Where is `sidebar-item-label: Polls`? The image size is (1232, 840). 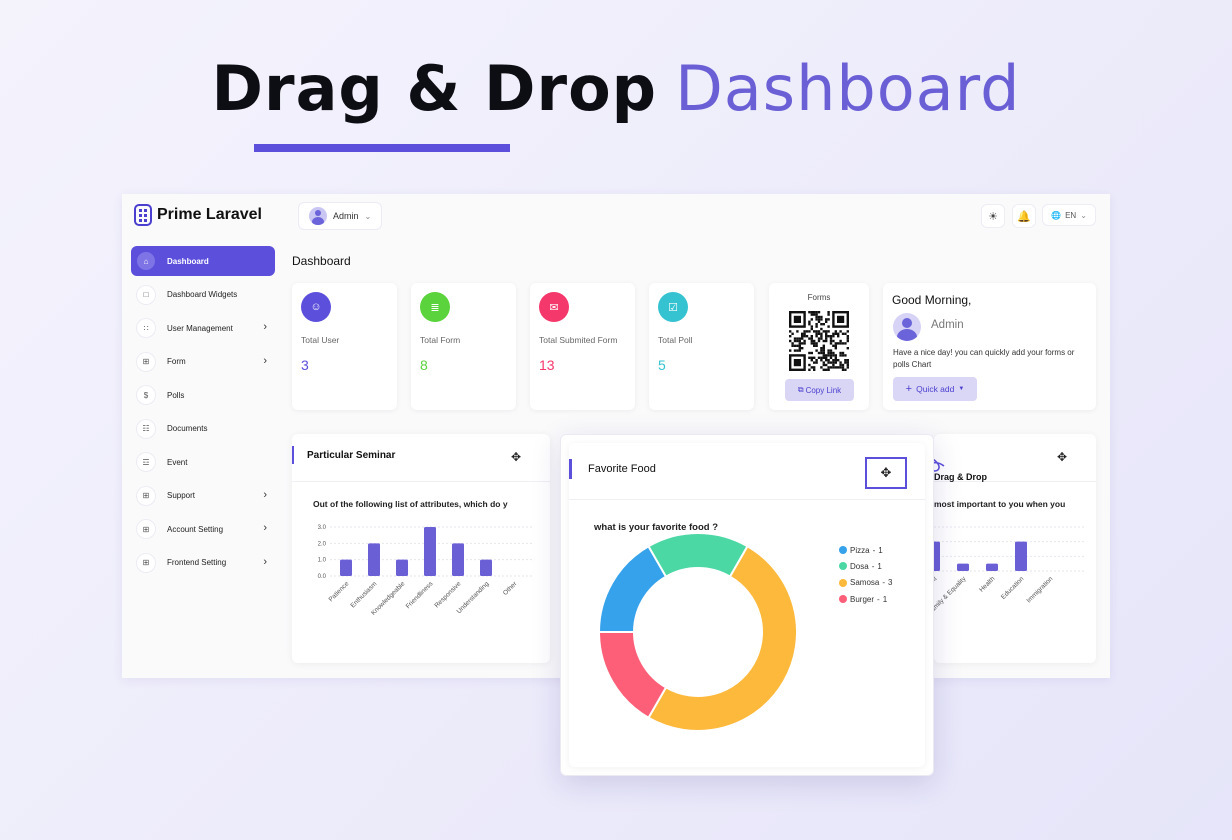
sidebar-item-label: Polls is located at coordinates (176, 395).